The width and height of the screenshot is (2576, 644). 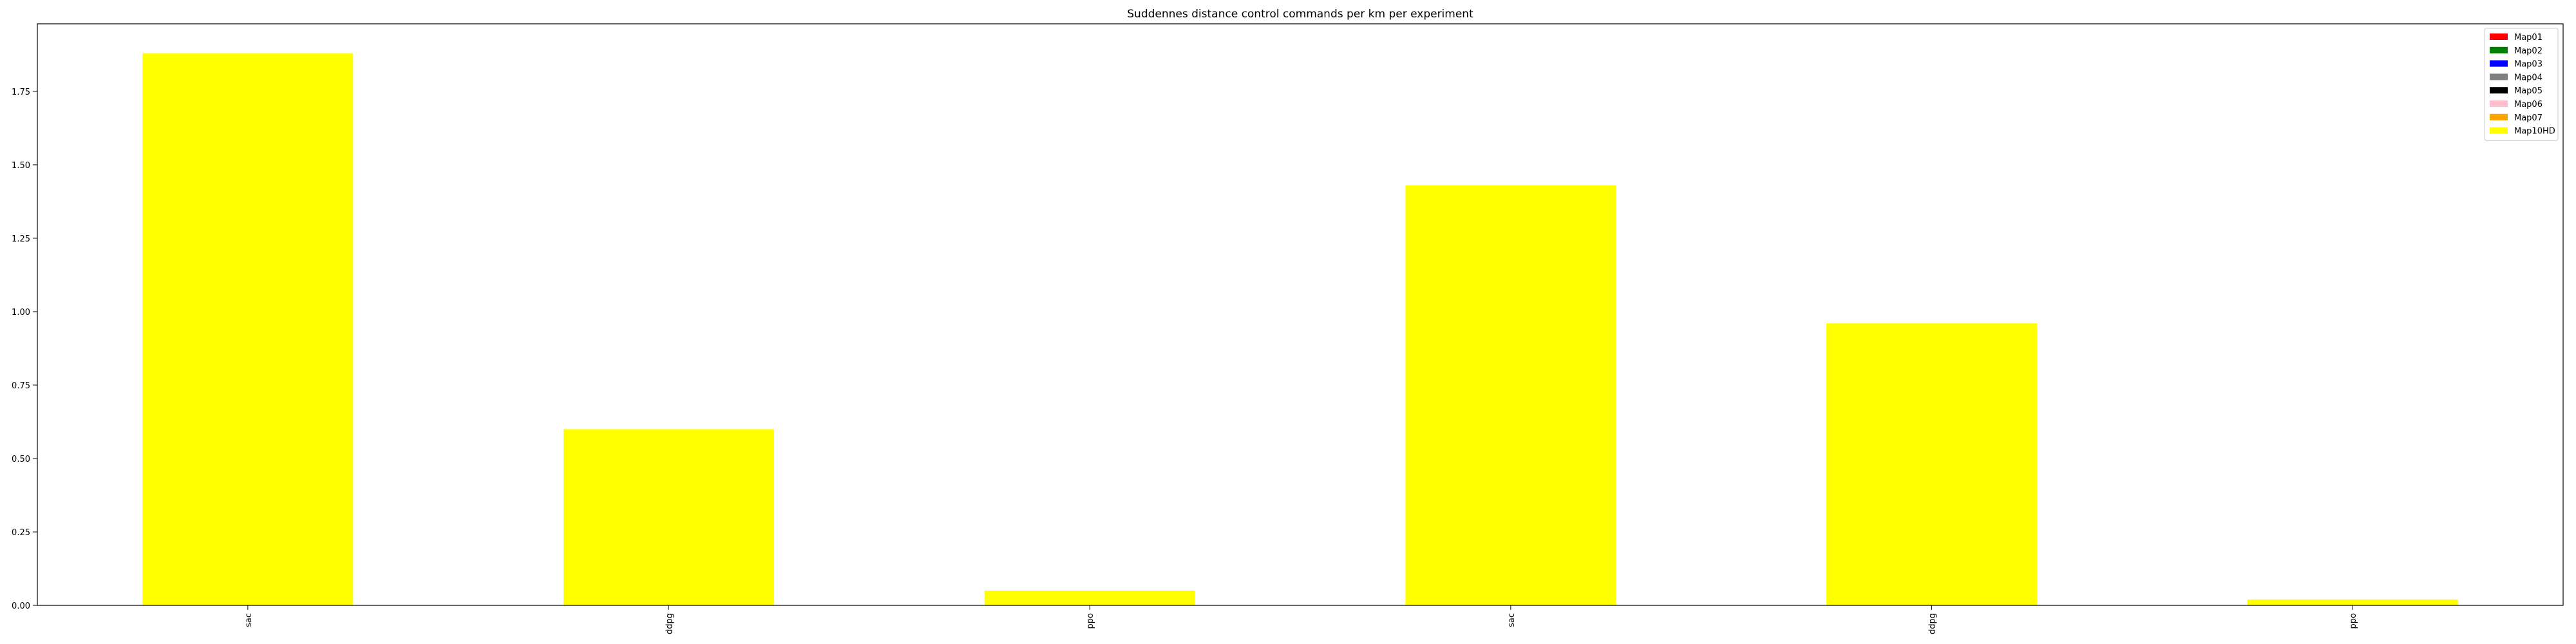 What do you see at coordinates (1301, 619) in the screenshot?
I see `x-axis: sac ddpg ppo sac ddpg ppo` at bounding box center [1301, 619].